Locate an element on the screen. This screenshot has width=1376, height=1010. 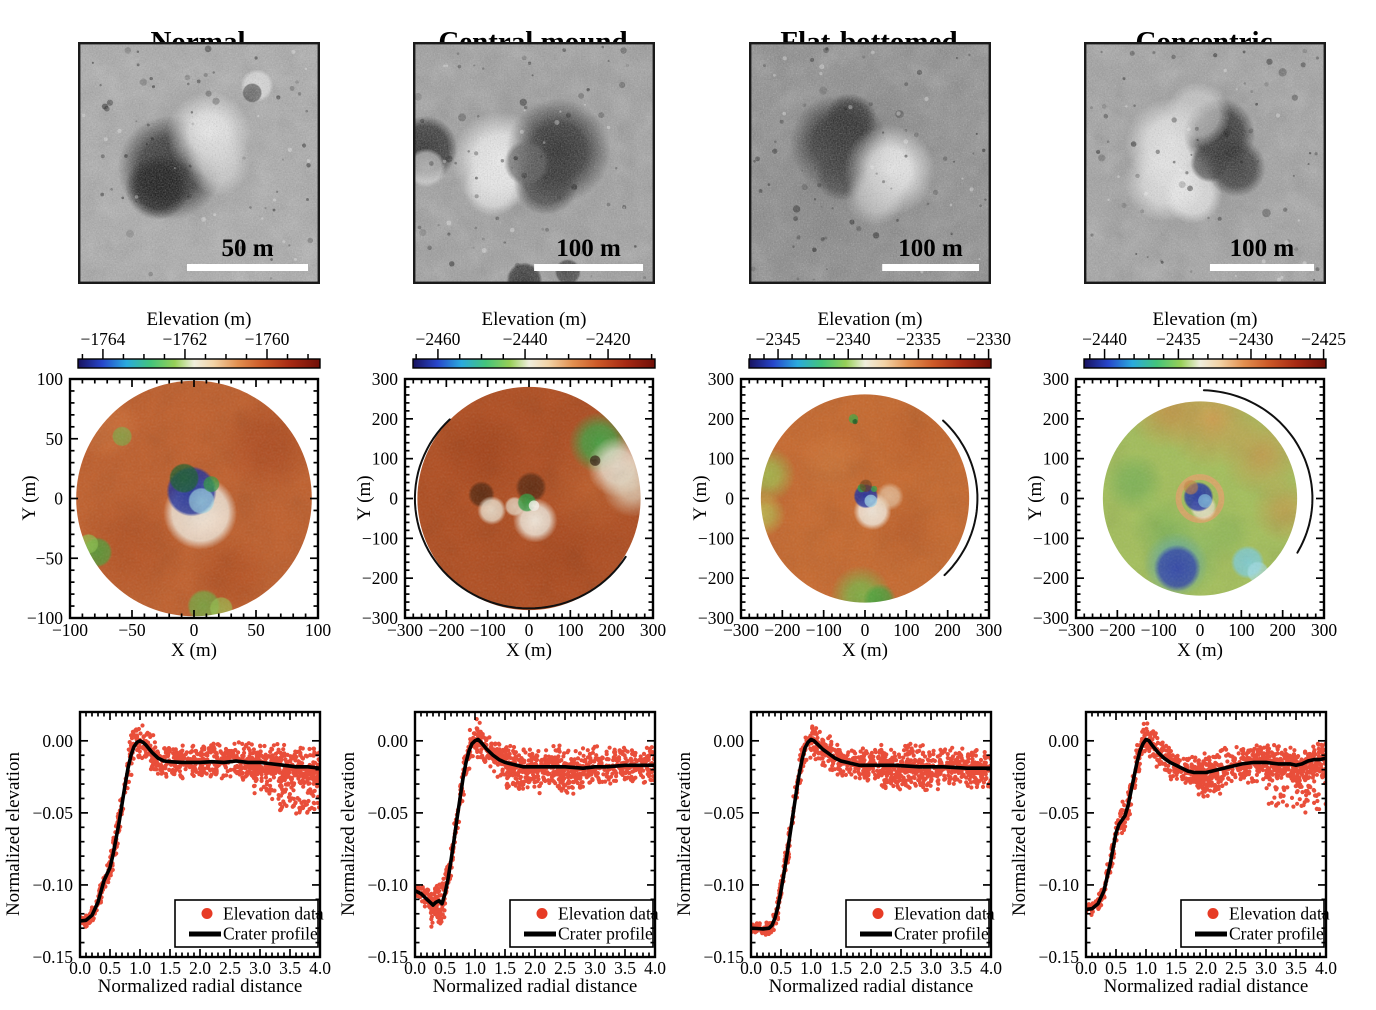
svg-text: −2460 is located at coordinates (437, 339).